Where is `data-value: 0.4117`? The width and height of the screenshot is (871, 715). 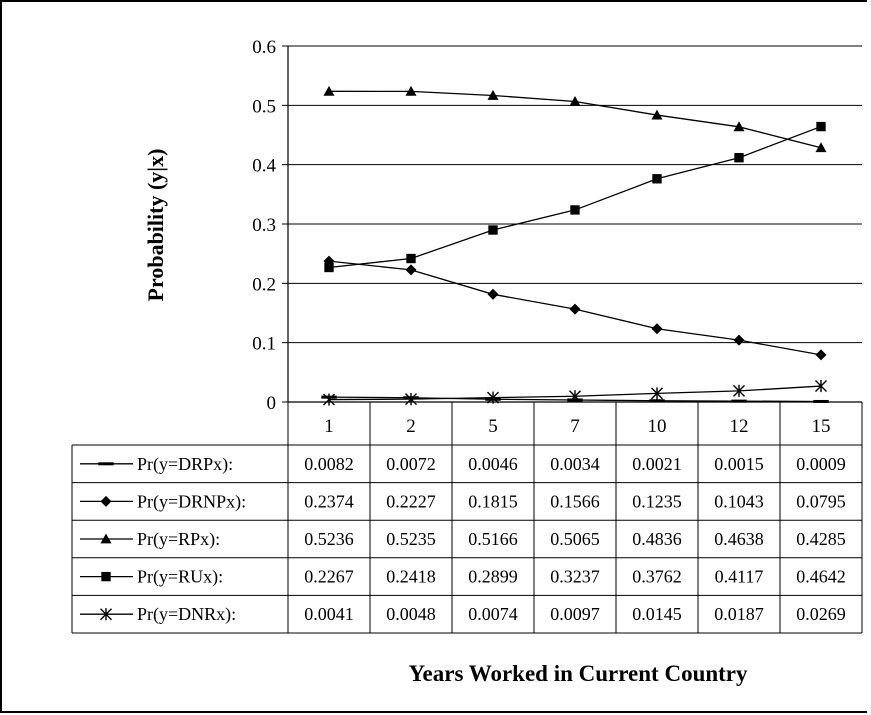
data-value: 0.4117 is located at coordinates (739, 577).